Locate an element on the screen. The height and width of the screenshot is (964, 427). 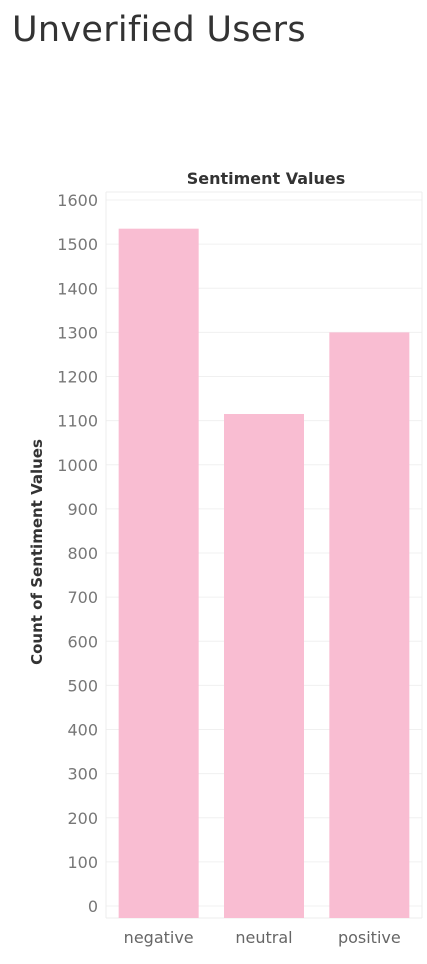
y-tick-label: 300 is located at coordinates (82, 774).